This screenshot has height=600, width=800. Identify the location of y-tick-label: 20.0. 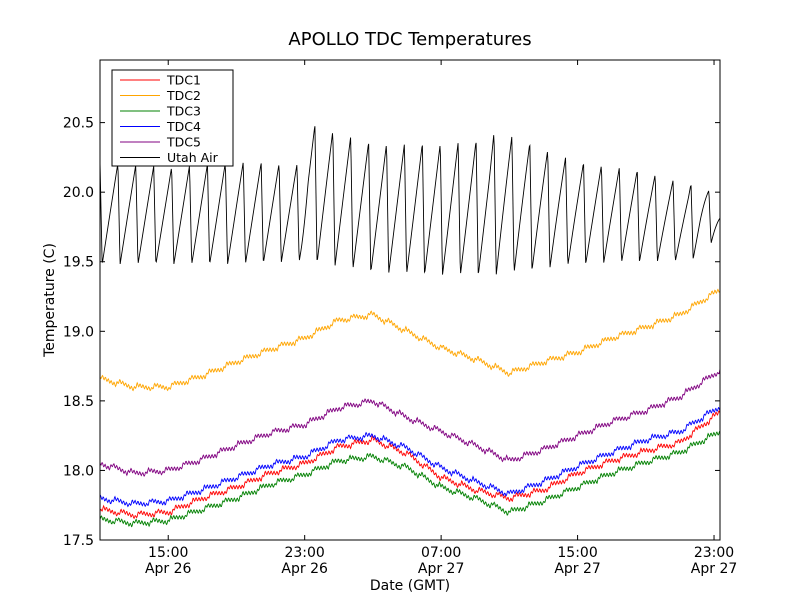
(78, 193).